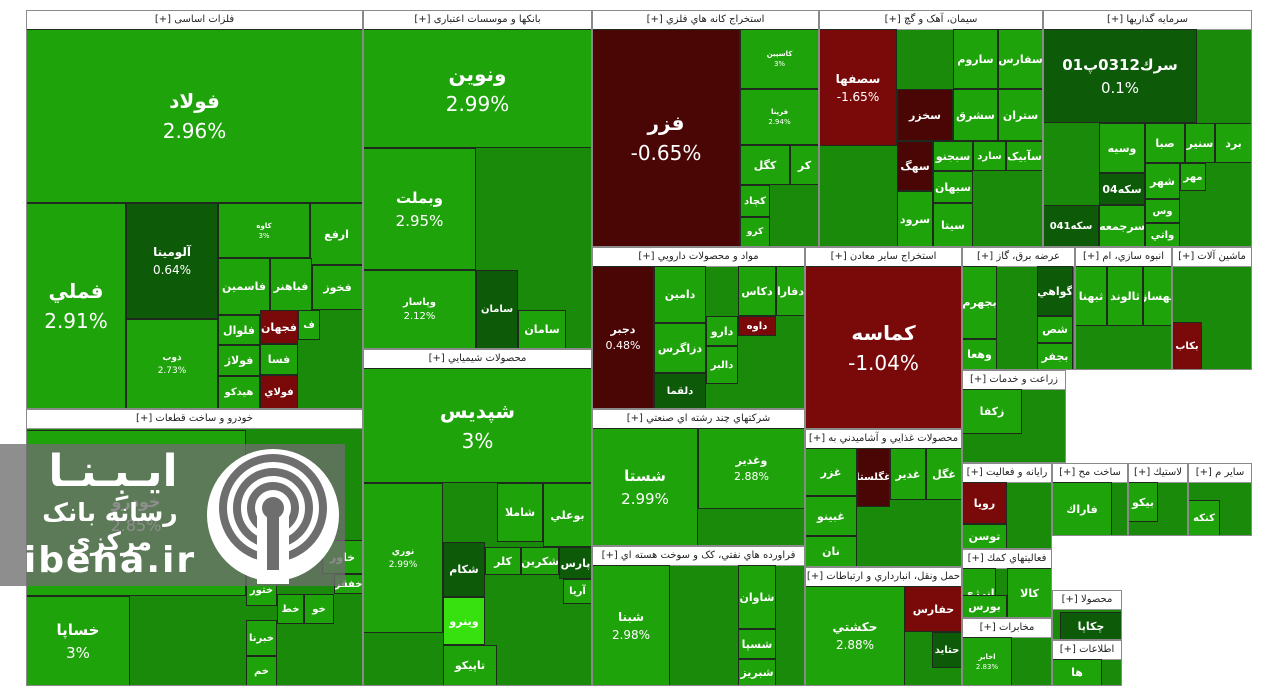 This screenshot has width=1280, height=699. I want to click on sector-header: زراعت و خدمات [+], so click(1014, 380).